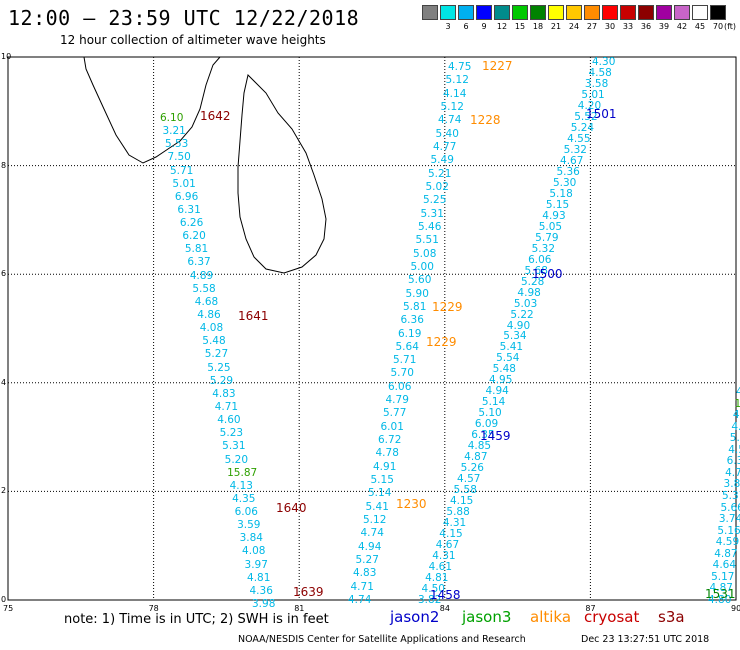  I want to click on swh-value: 4.5, so click(735, 426).